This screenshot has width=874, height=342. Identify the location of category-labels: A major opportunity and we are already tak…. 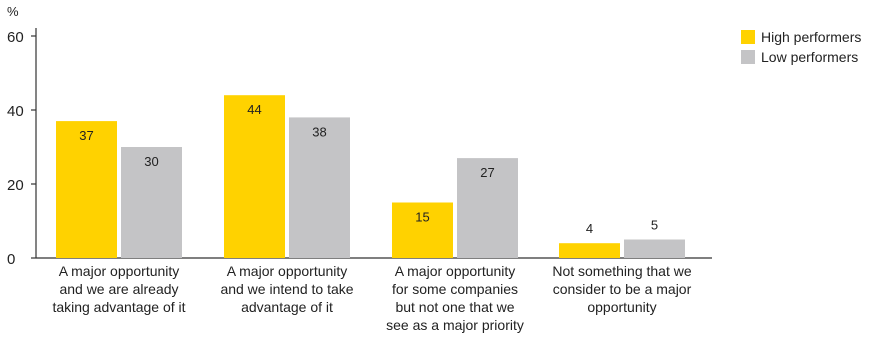
(371, 298).